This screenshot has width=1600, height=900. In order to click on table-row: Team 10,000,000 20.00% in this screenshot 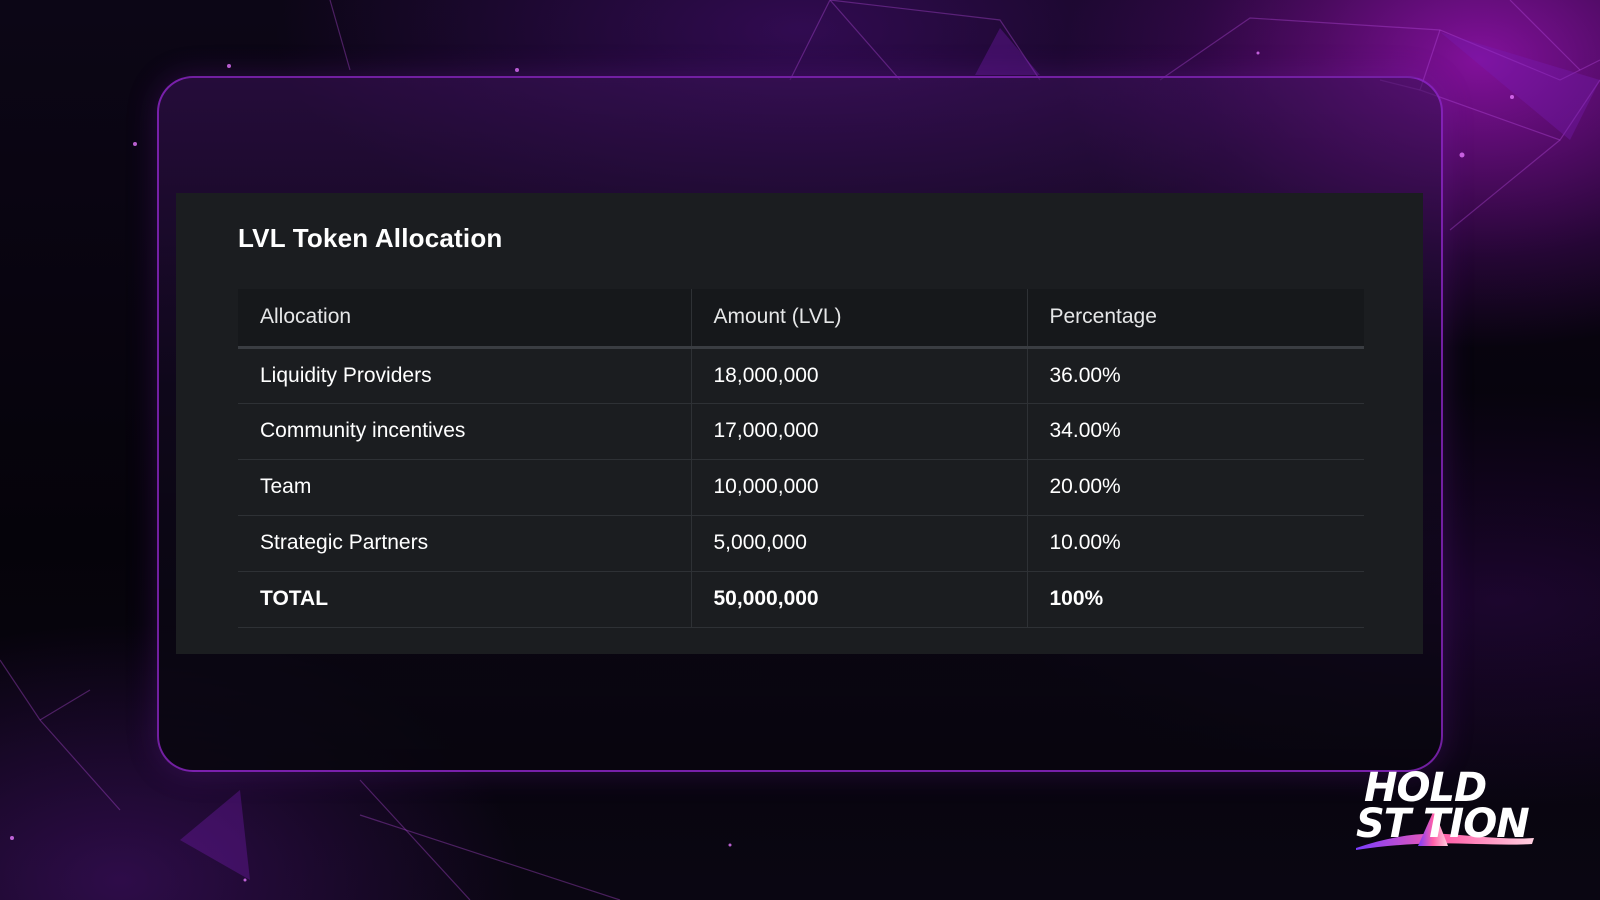, I will do `click(801, 487)`.